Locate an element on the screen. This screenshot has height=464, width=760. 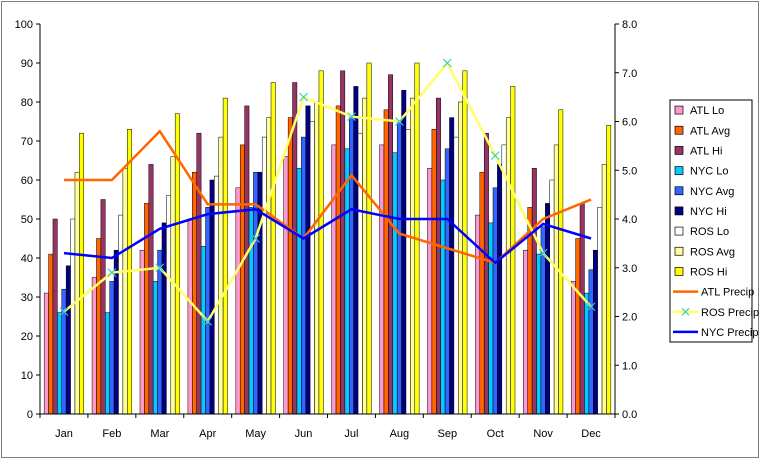
legend-label-atl-lo: ATL Lo is located at coordinates (707, 111).